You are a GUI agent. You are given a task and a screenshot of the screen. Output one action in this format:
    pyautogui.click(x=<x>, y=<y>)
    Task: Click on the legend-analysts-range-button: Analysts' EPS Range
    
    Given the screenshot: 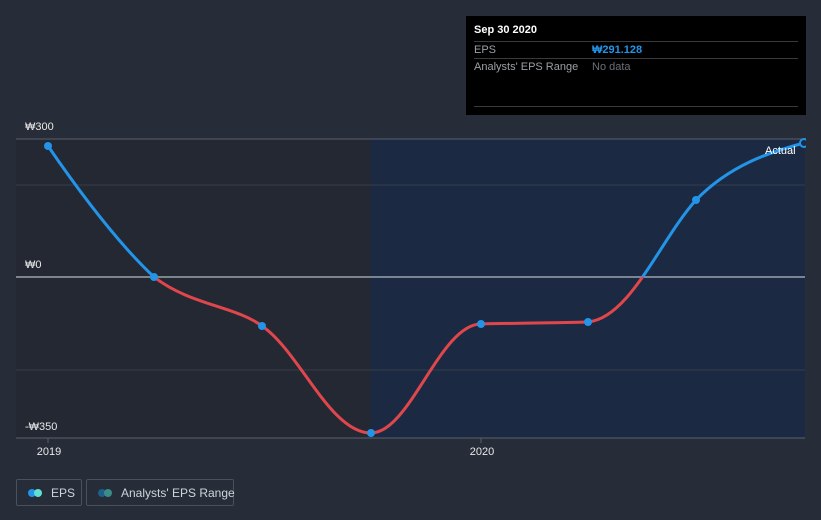 What is the action you would take?
    pyautogui.click(x=160, y=492)
    